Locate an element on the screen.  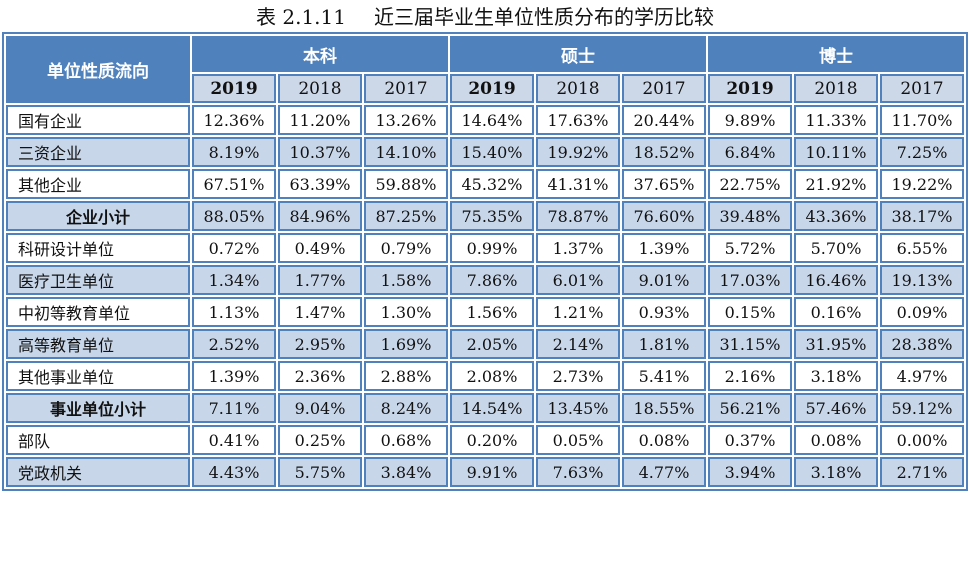
year-header-row: 2019 2018 2017 2019 2018 2017 2019 2018 2017 is located at coordinates (485, 88).